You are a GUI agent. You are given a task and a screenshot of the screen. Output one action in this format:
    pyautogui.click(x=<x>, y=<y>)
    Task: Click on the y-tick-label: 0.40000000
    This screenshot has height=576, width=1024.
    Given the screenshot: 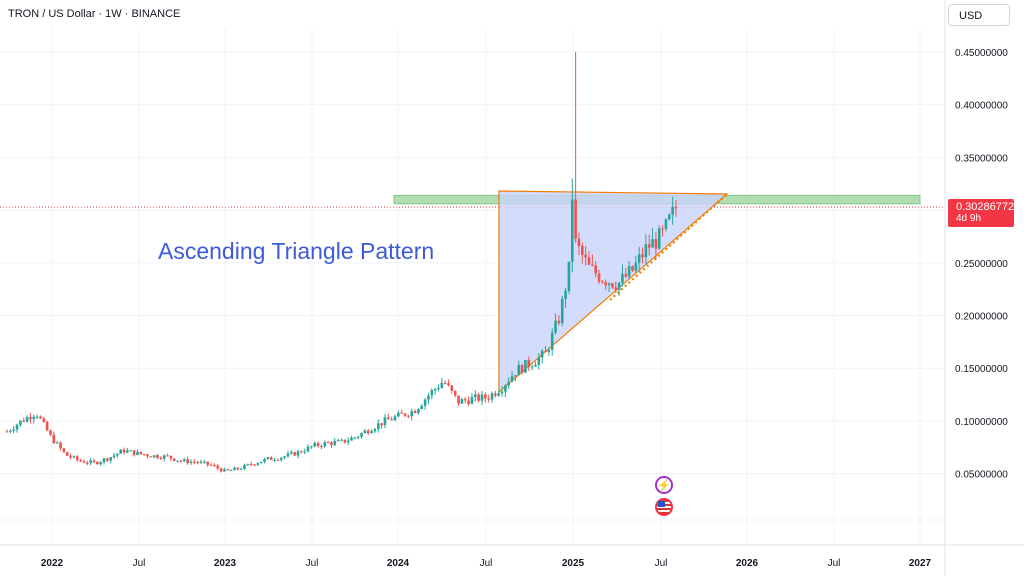 What is the action you would take?
    pyautogui.click(x=981, y=106)
    